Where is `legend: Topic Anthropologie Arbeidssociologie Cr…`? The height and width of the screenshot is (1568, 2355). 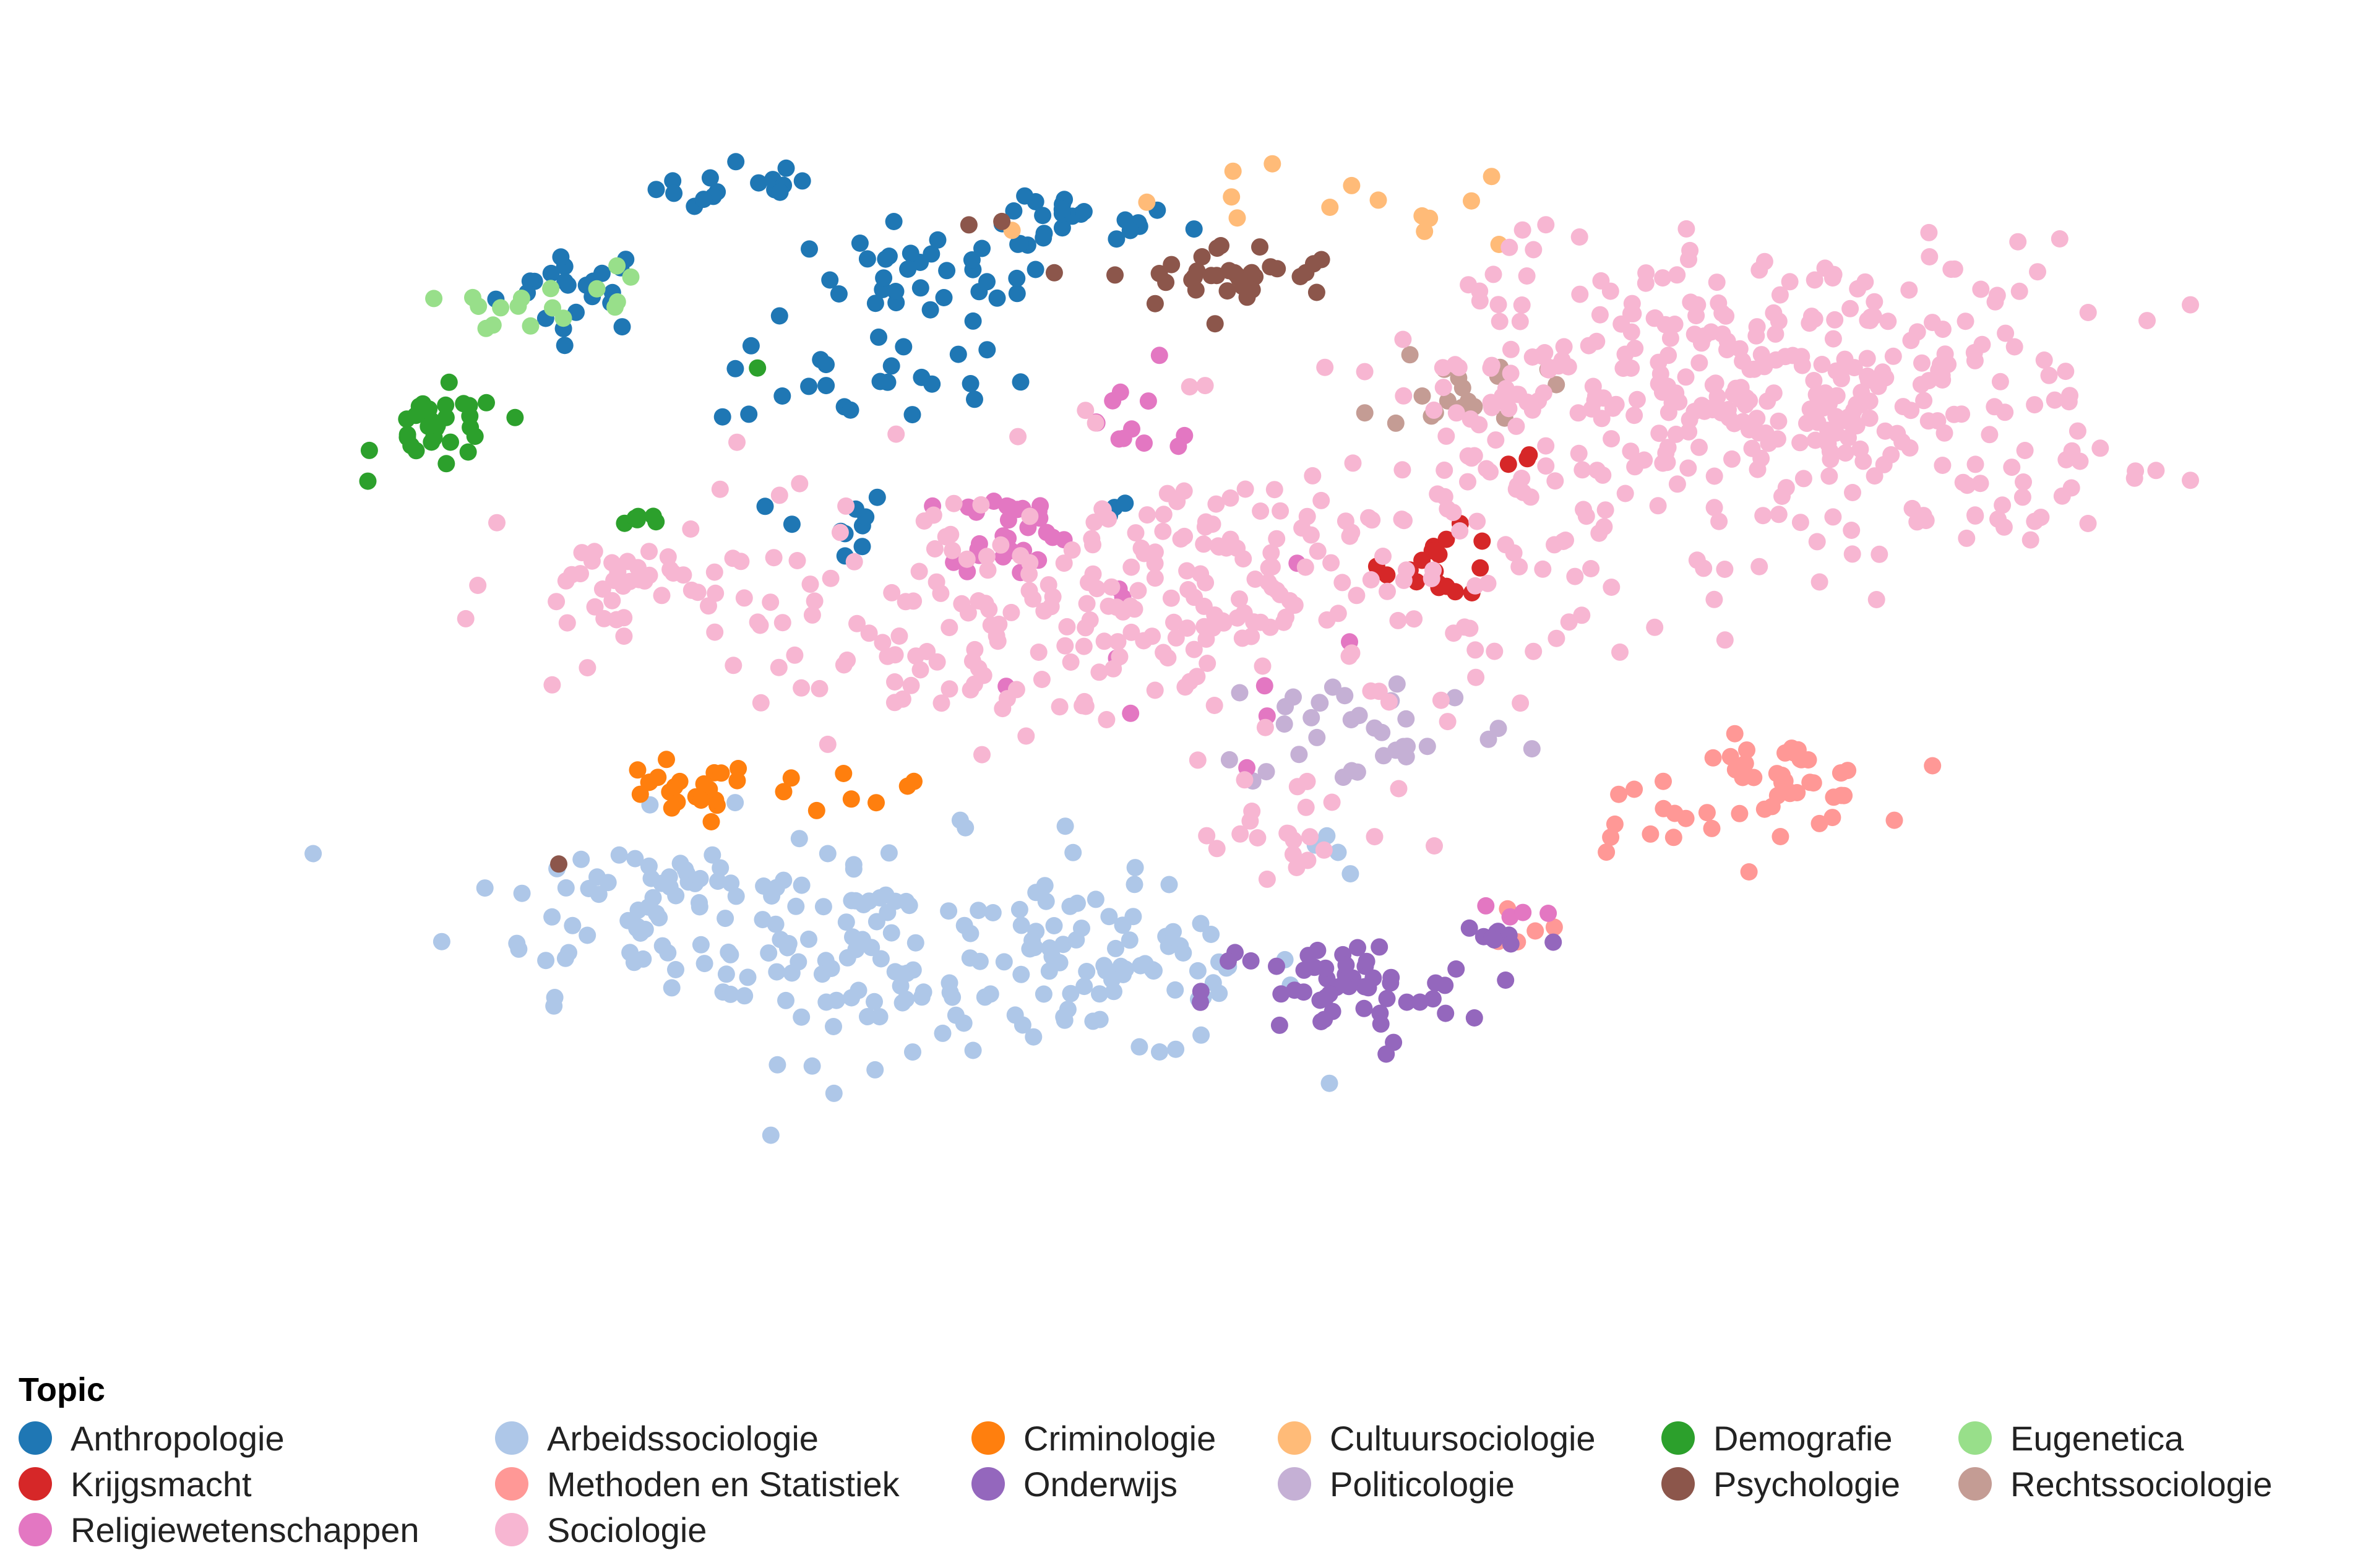 legend: Topic Anthropologie Arbeidssociologie Cr… is located at coordinates (1176, 1460).